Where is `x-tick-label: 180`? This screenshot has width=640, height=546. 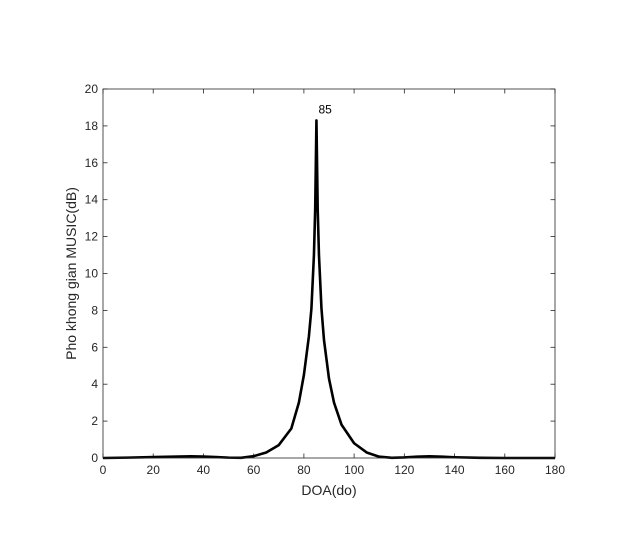 x-tick-label: 180 is located at coordinates (555, 470).